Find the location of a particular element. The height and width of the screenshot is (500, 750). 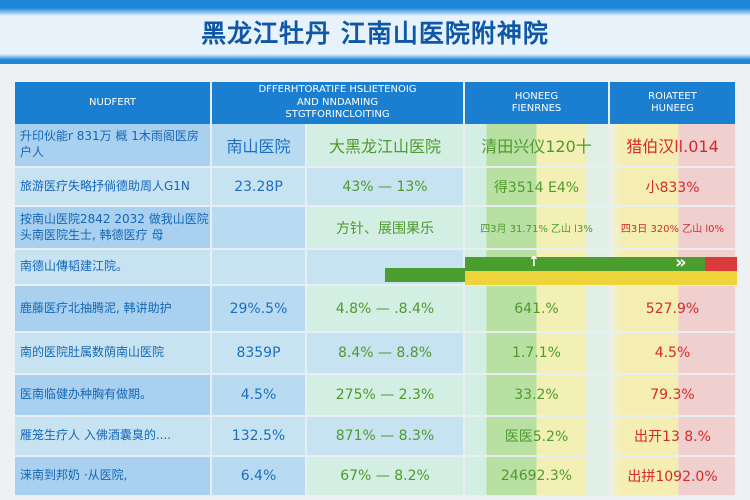

cell-c0: 医南临健办种胸有做期。 is located at coordinates (113, 395).